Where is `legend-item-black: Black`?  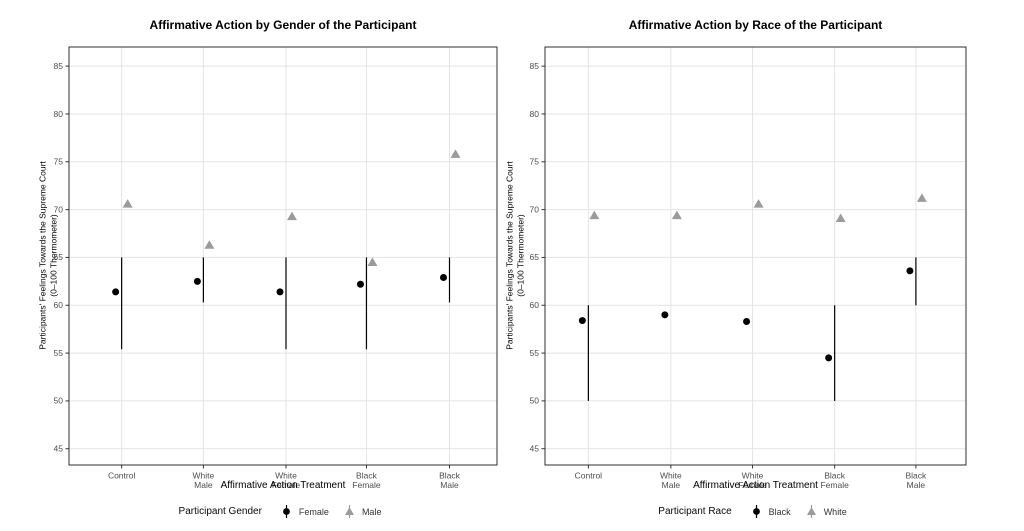 legend-item-black: Black is located at coordinates (769, 511).